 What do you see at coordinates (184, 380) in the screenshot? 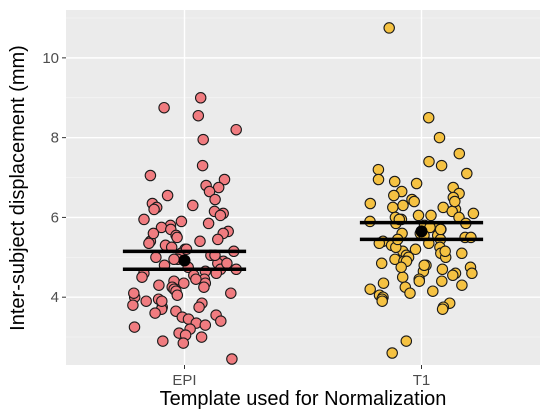
I see `x-tick-label: EPI` at bounding box center [184, 380].